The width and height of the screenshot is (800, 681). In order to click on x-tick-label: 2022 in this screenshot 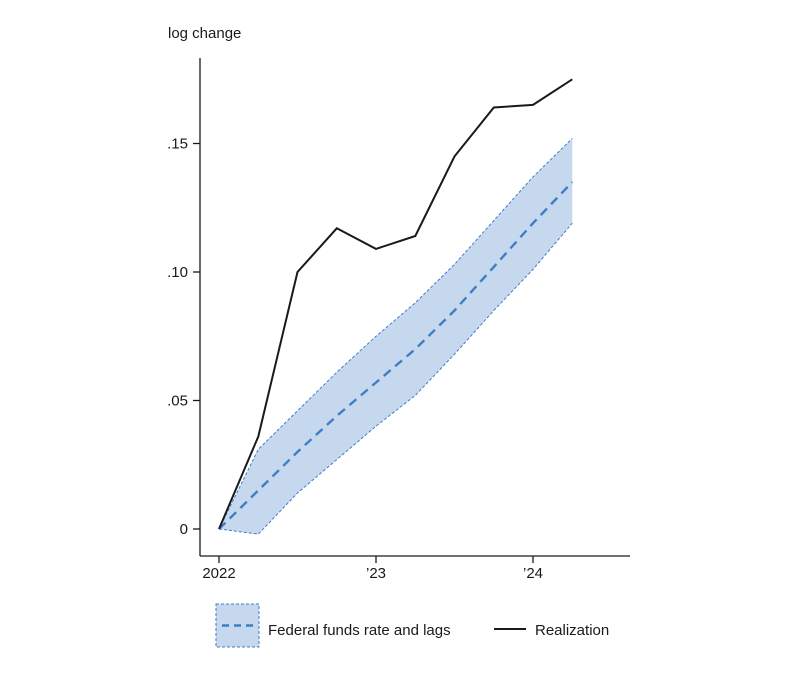, I will do `click(218, 573)`.